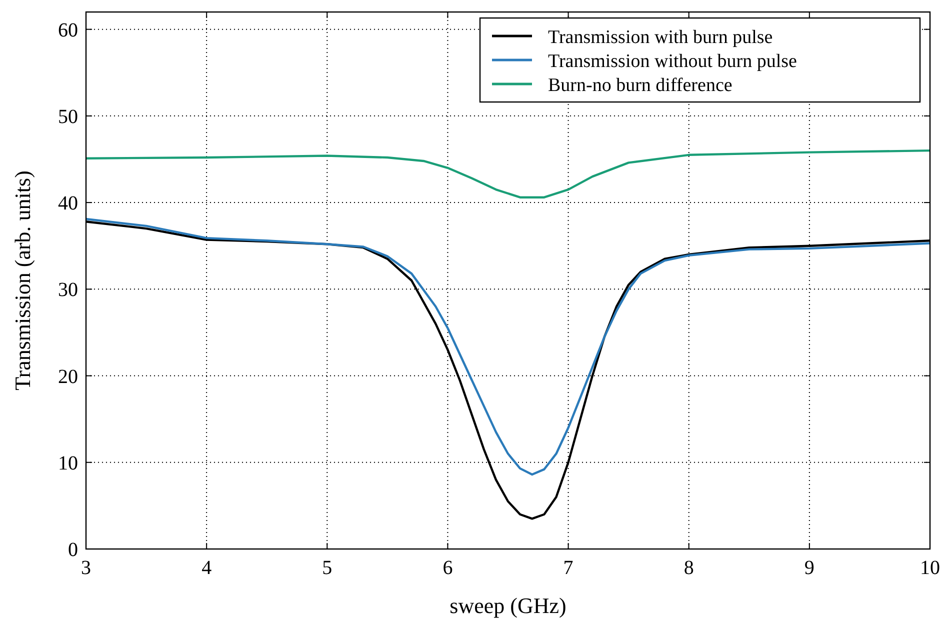 This screenshot has height=619, width=944. I want to click on x-tick-label: 3, so click(86, 568).